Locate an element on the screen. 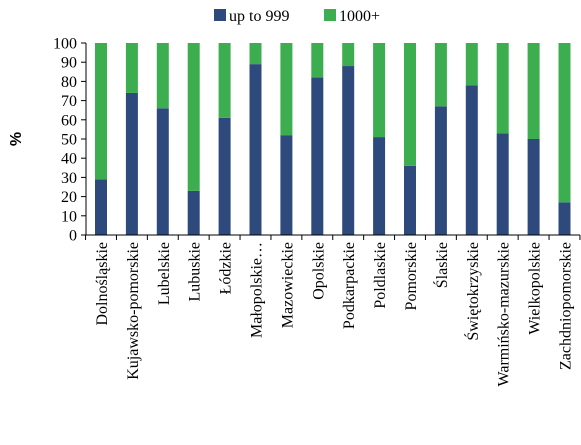  legend-label-1000-plus: 1000+ is located at coordinates (359, 16).